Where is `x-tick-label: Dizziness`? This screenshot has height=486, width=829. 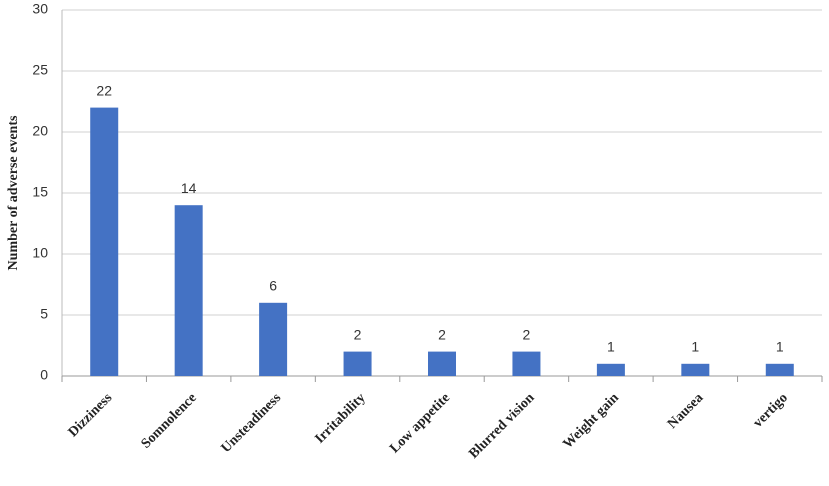
x-tick-label: Dizziness is located at coordinates (91, 415).